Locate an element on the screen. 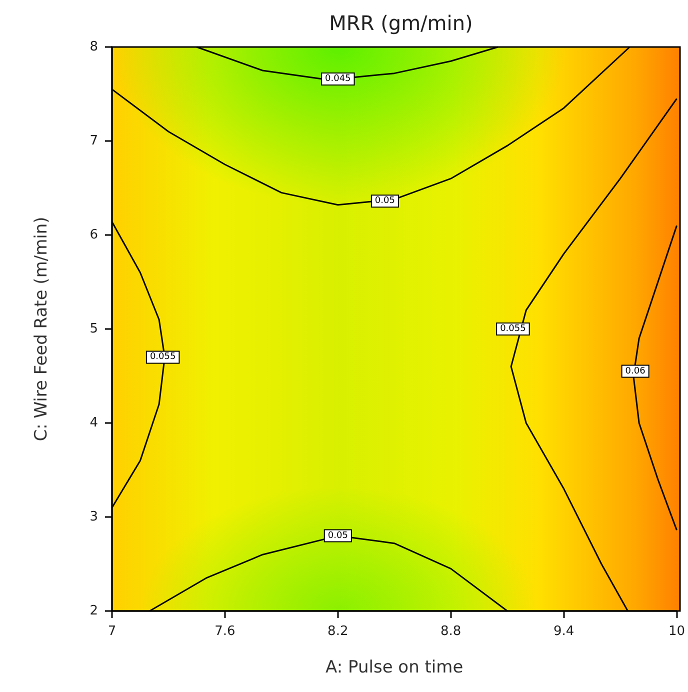  y-tick-label: 8 is located at coordinates (94, 47).